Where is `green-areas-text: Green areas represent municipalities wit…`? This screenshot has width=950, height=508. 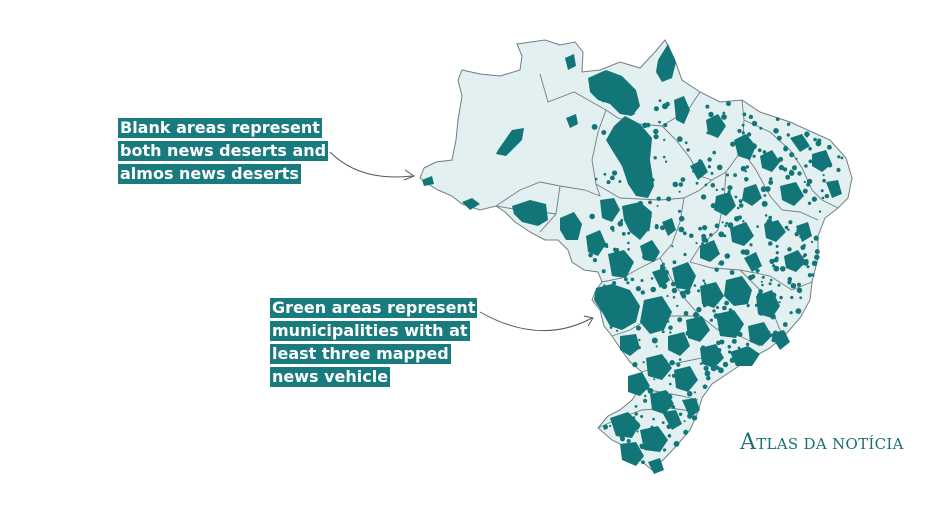 green-areas-text: Green areas represent municipalities wit… is located at coordinates (374, 342).